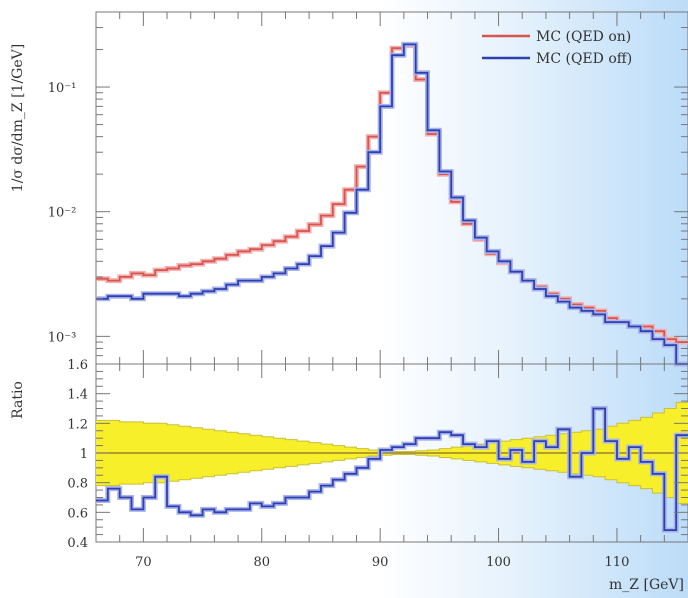  Describe the element at coordinates (18, 118) in the screenshot. I see `y-axis-label-top: 1/σ dσ/dm_Z [1/GeV]` at that location.